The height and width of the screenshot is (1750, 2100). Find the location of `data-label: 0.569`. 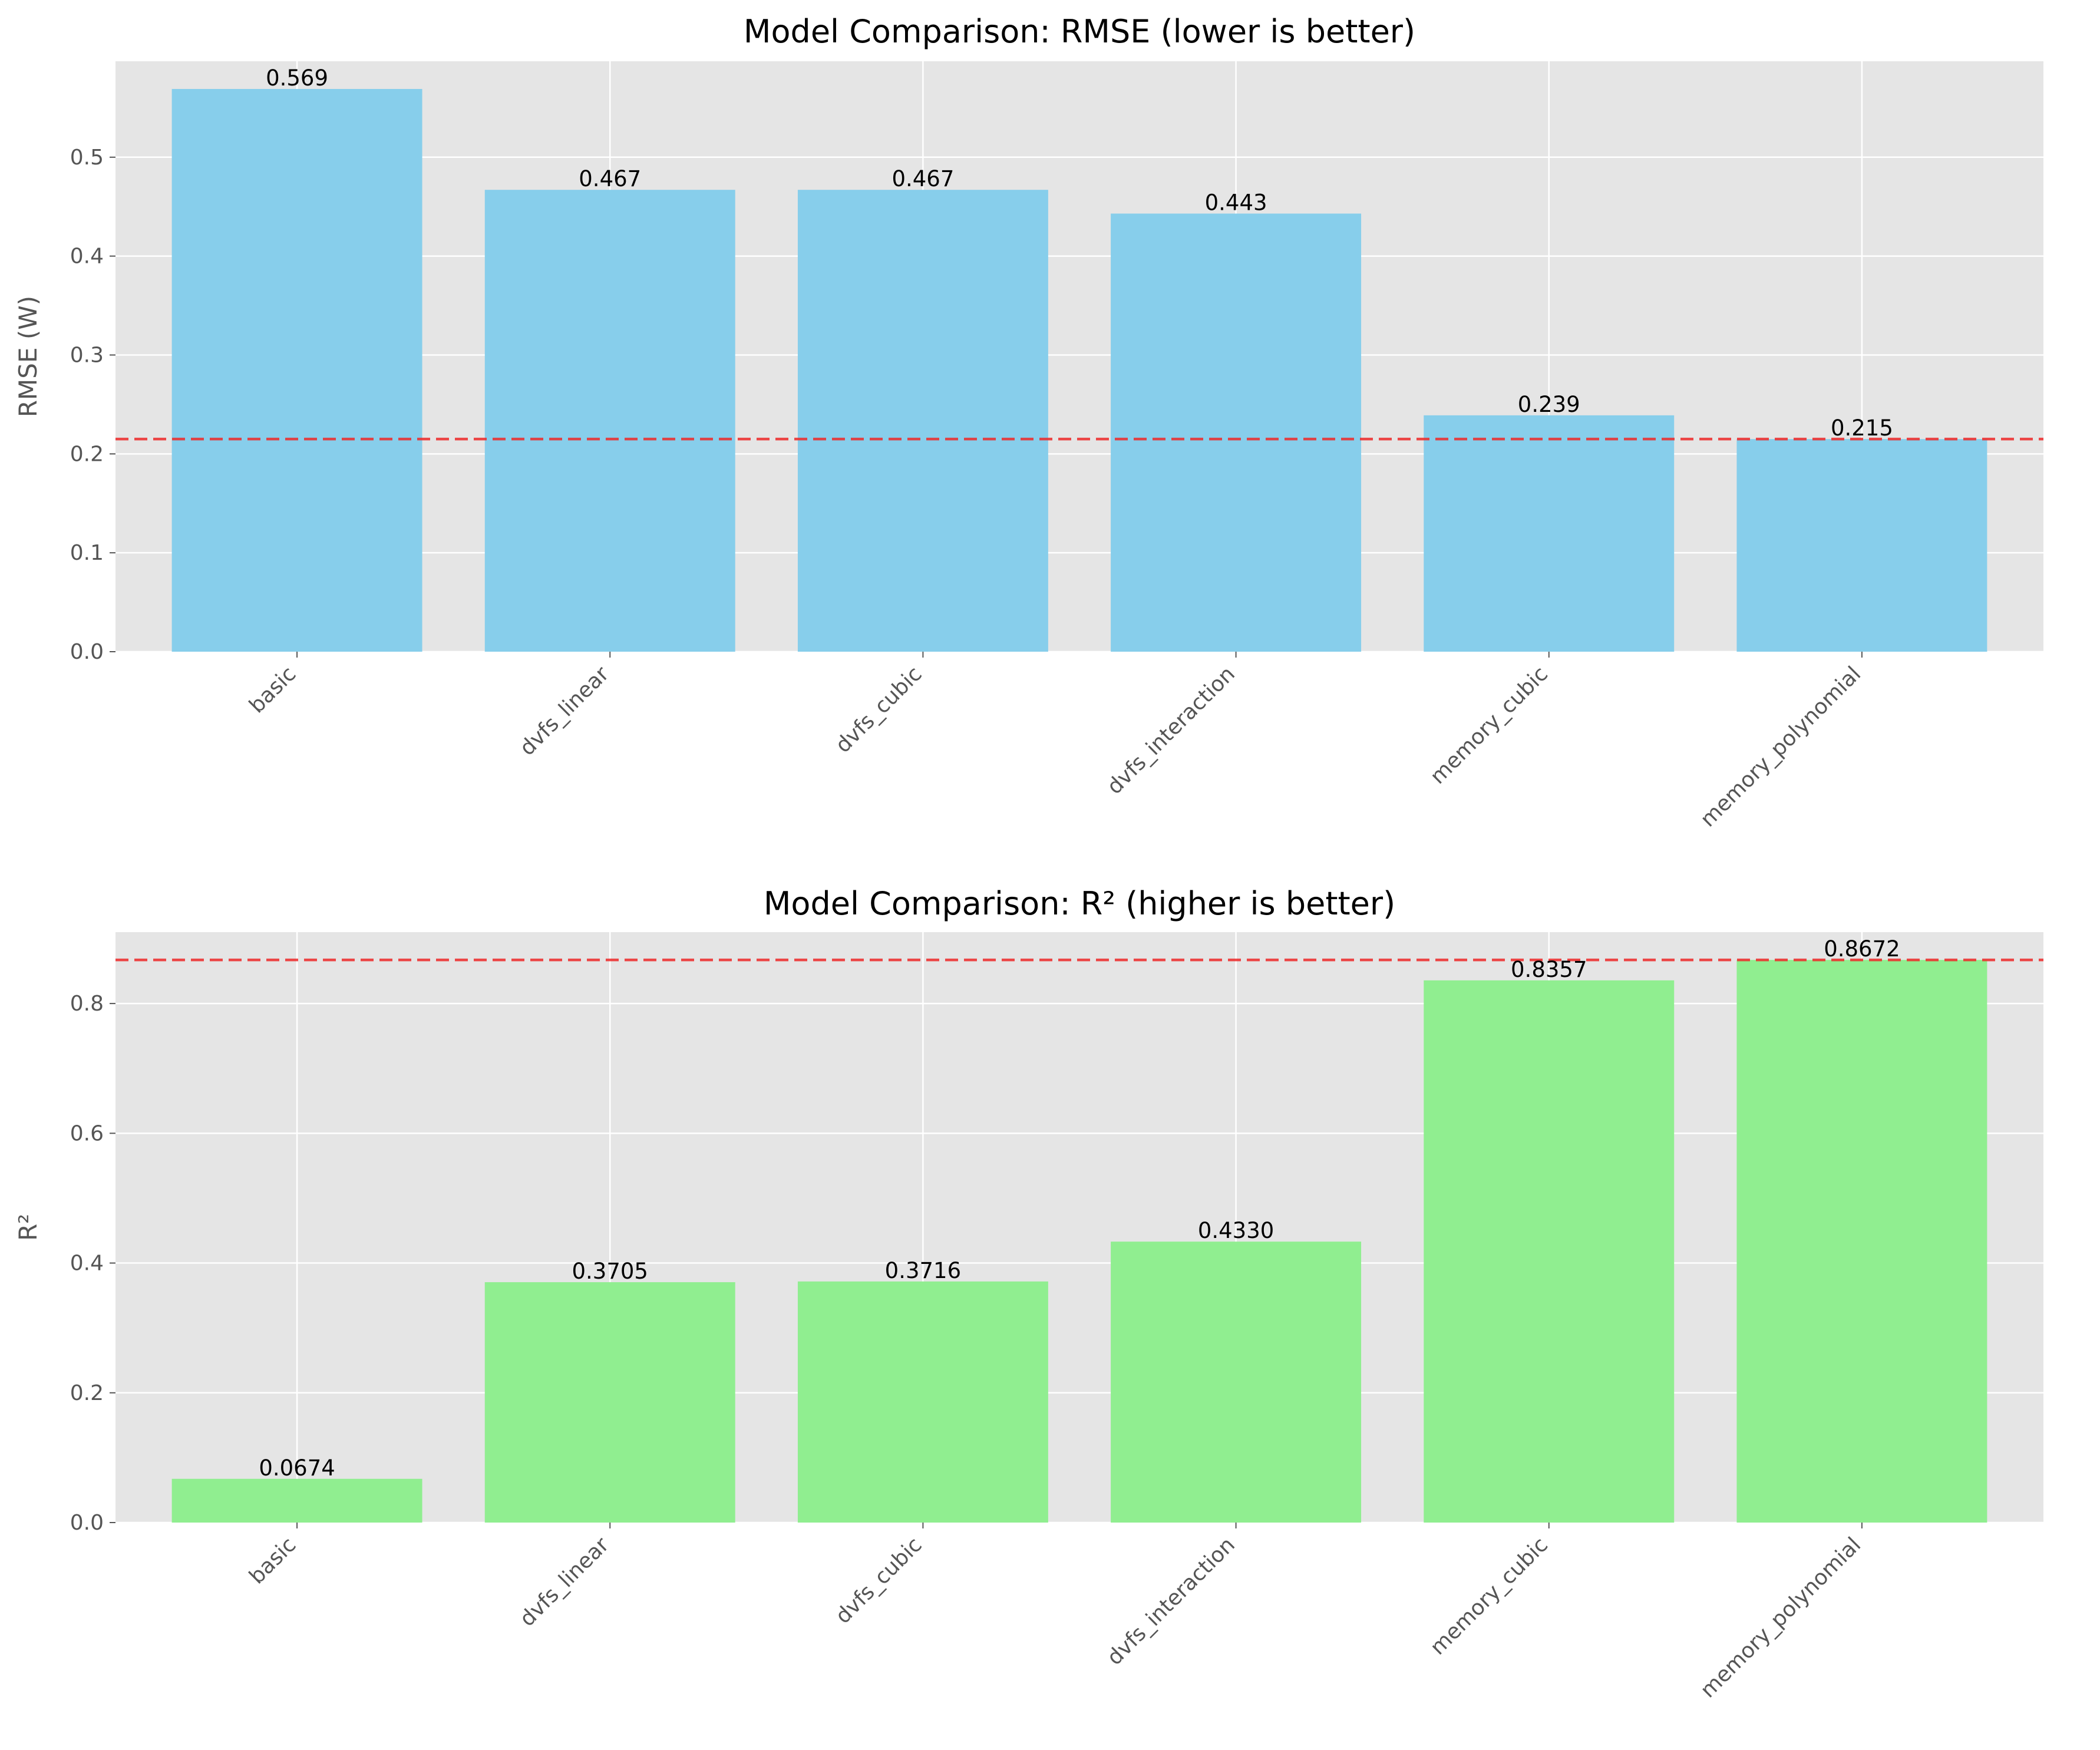

data-label: 0.569 is located at coordinates (297, 78).